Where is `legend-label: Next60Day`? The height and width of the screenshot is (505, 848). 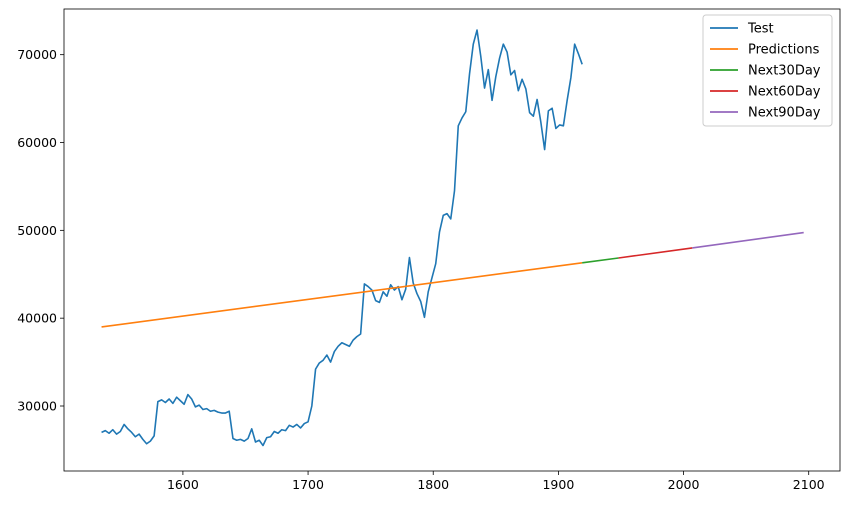
legend-label: Next60Day is located at coordinates (784, 92).